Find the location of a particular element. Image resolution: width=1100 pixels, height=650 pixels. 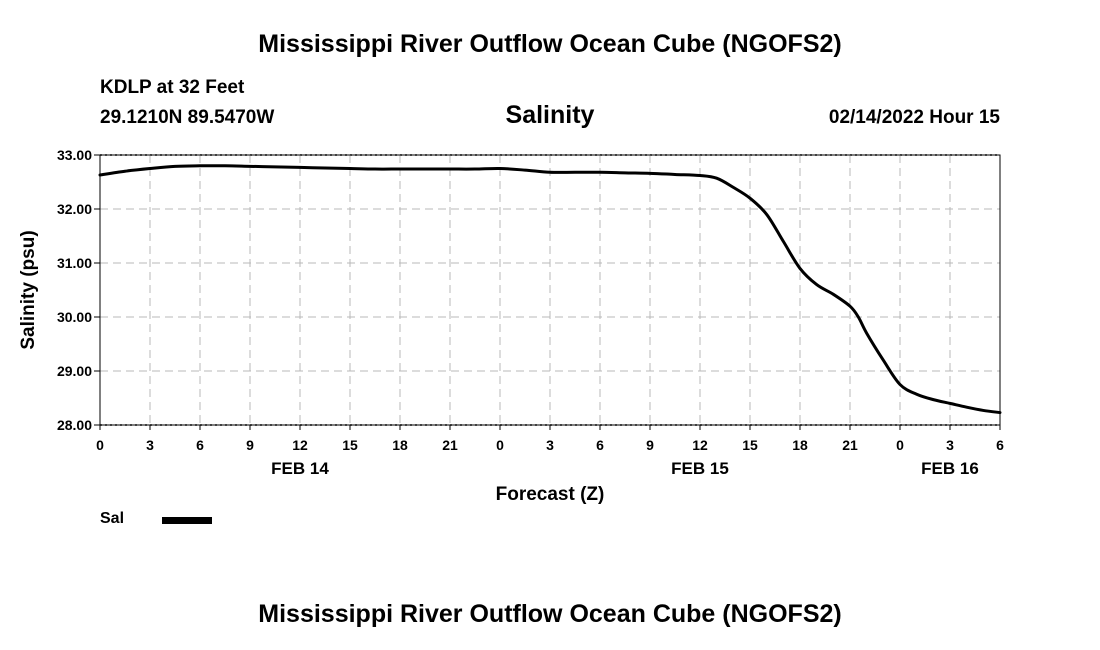

y-tick-label: 29.00 is located at coordinates (74, 371).